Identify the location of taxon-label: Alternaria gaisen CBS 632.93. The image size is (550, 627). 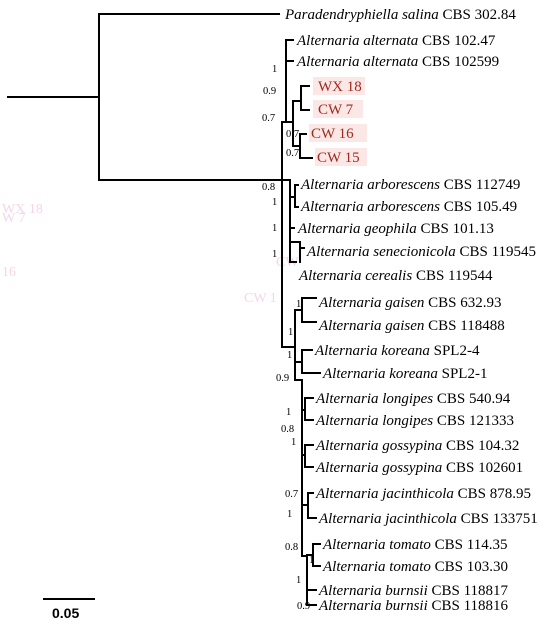
(410, 303).